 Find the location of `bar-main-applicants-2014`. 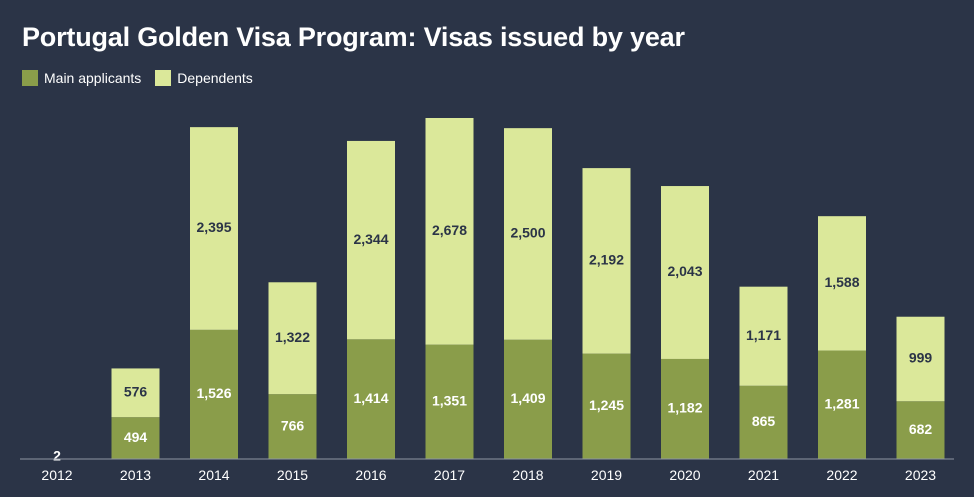

bar-main-applicants-2014 is located at coordinates (214, 394).